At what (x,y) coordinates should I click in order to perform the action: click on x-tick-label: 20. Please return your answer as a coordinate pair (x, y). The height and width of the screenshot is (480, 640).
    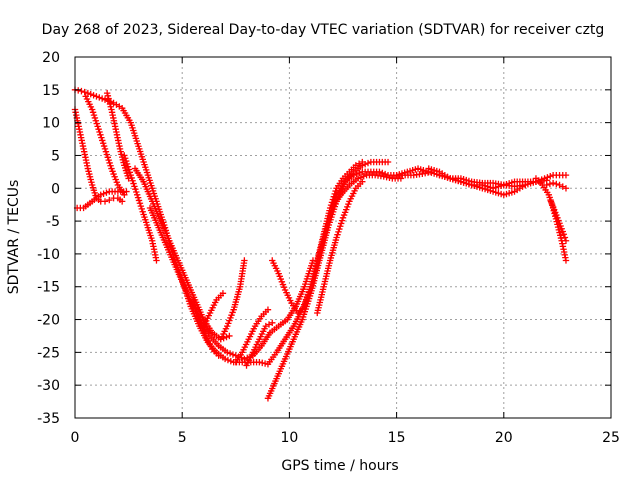
    Looking at the image, I should click on (504, 438).